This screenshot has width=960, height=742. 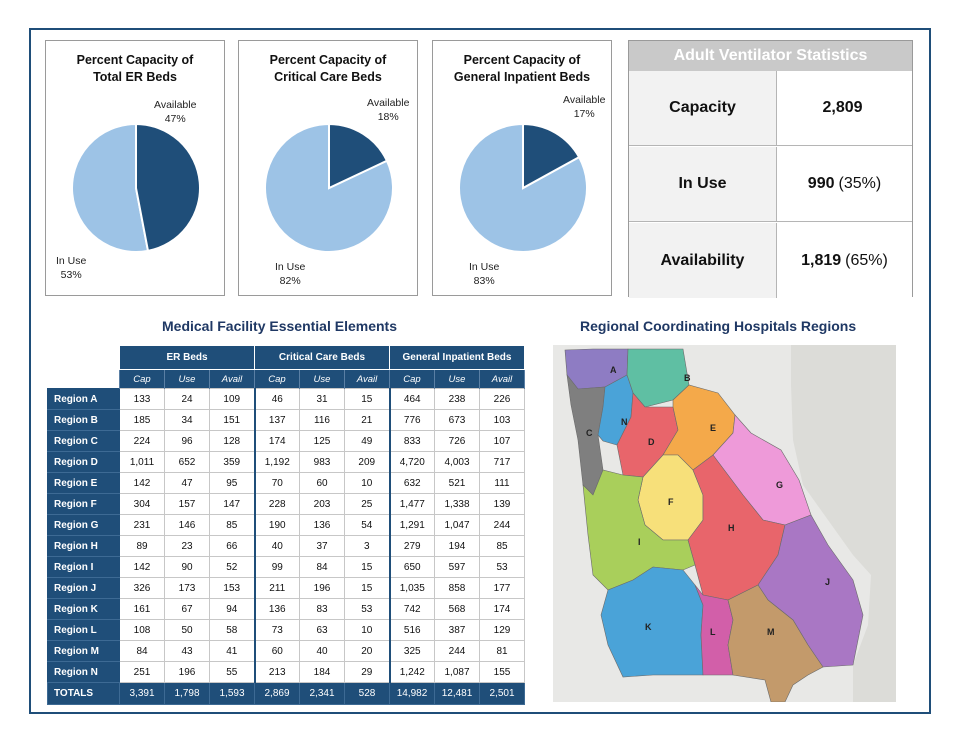 I want to click on ventilator-row-value: 1,819 (65%), so click(x=844, y=260).